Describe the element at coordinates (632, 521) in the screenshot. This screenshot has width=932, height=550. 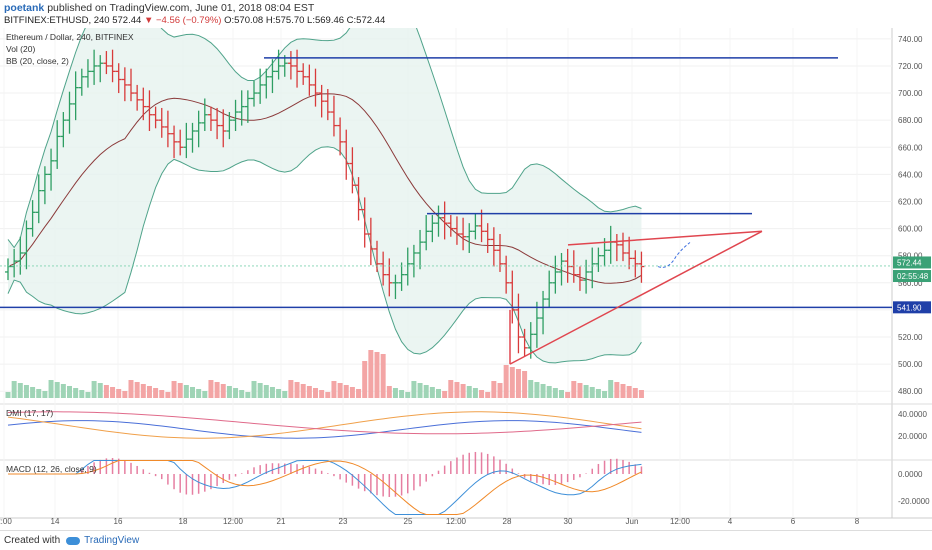
I see `time-tick-label: Jun` at that location.